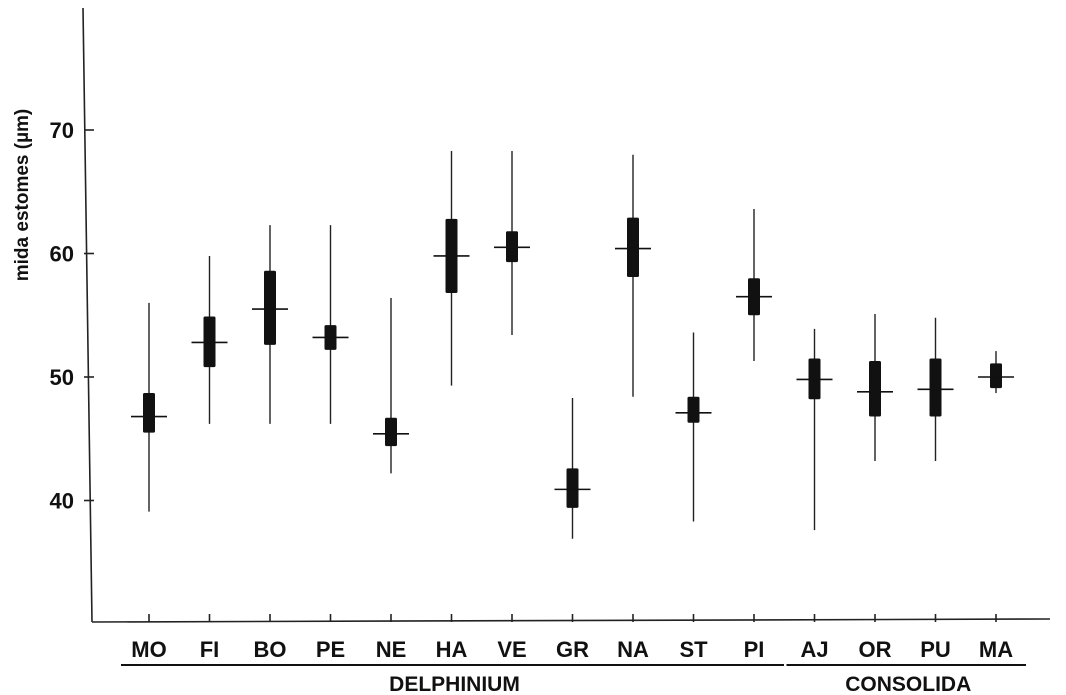 The image size is (1066, 695). I want to click on y-tick-label: 40, so click(62, 501).